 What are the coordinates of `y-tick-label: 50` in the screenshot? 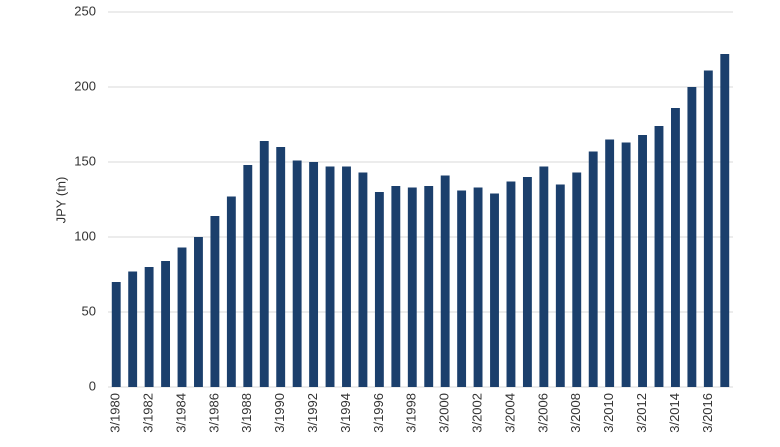 It's located at (89, 310).